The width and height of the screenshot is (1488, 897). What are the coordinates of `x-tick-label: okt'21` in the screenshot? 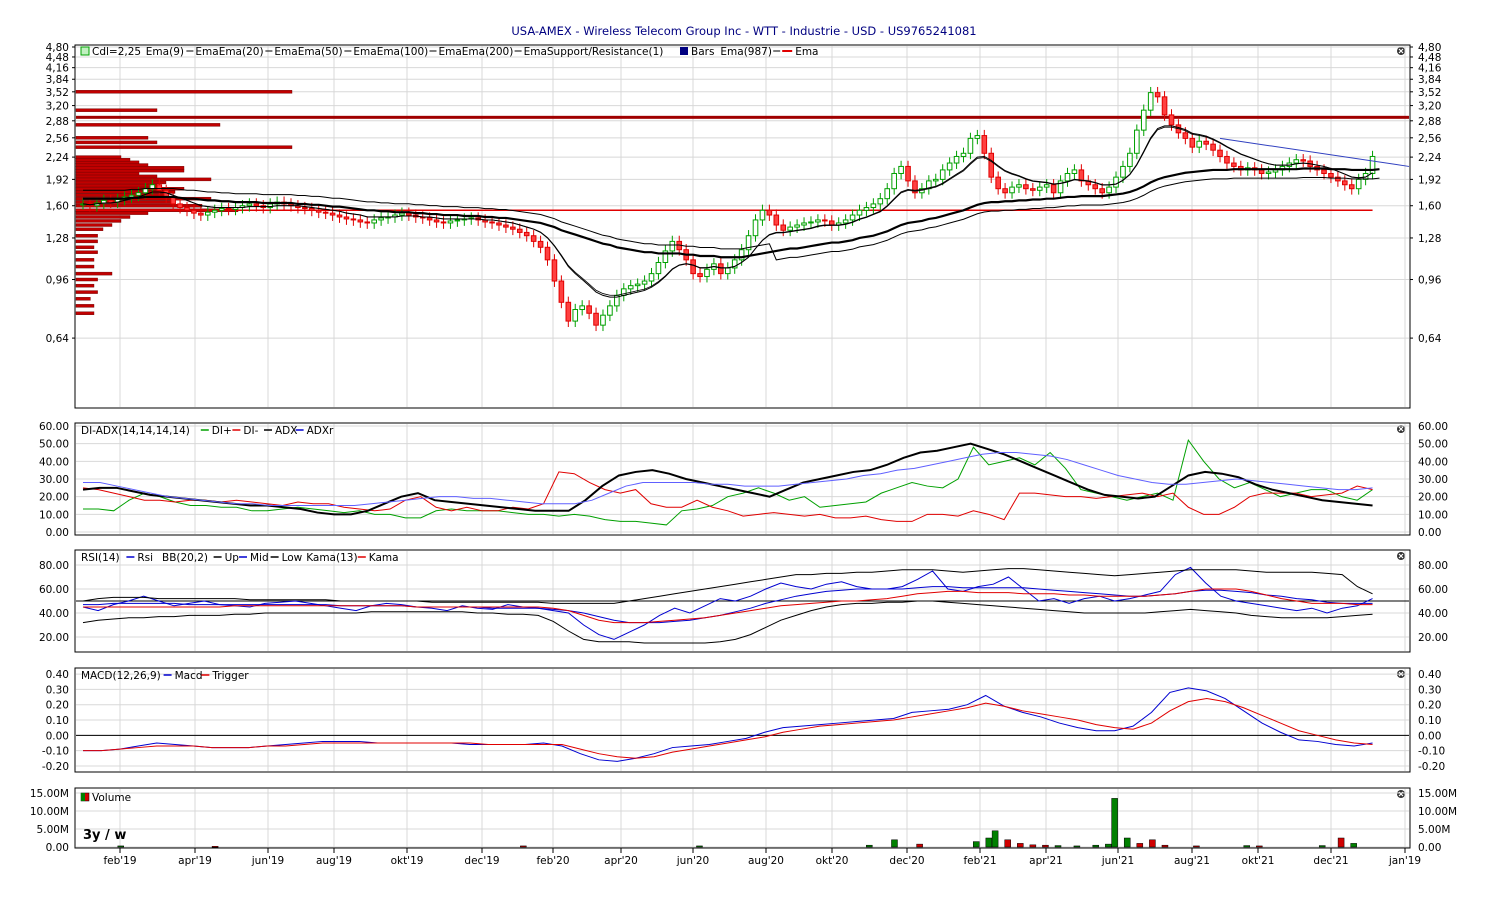 It's located at (1258, 861).